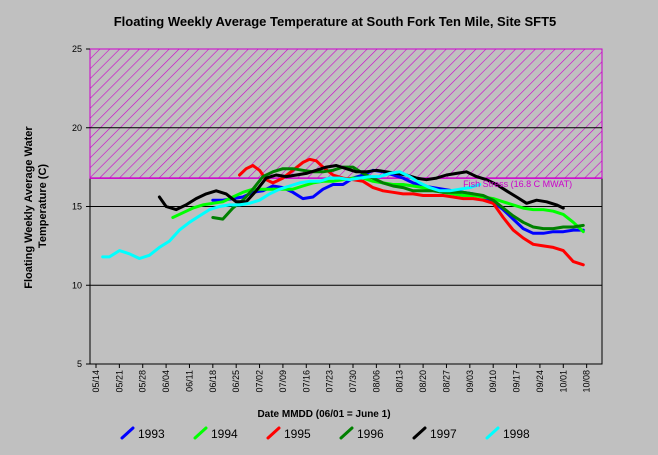 The height and width of the screenshot is (455, 658). I want to click on legend-label-1994: 1994, so click(224, 434).